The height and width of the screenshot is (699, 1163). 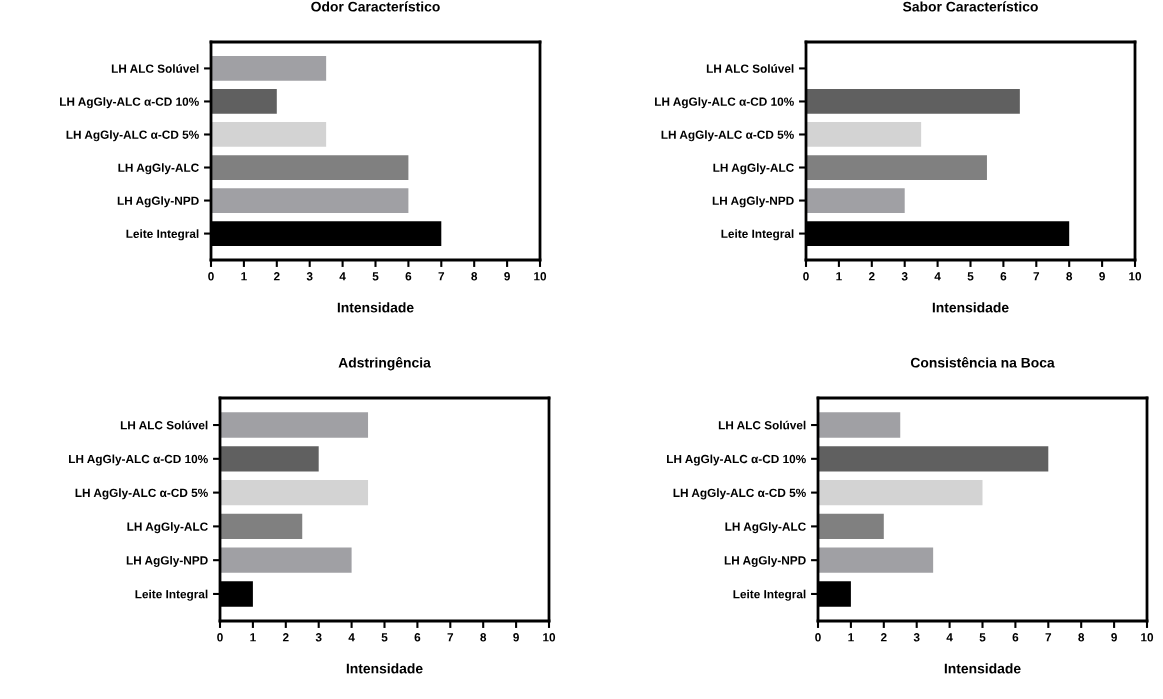 I want to click on chart-title: Consistência na Boca, so click(x=982, y=362).